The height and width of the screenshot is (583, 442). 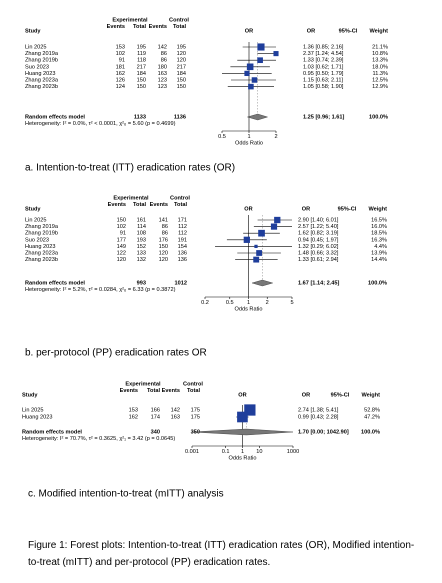 What do you see at coordinates (133, 417) in the screenshot?
I see `events: 162` at bounding box center [133, 417].